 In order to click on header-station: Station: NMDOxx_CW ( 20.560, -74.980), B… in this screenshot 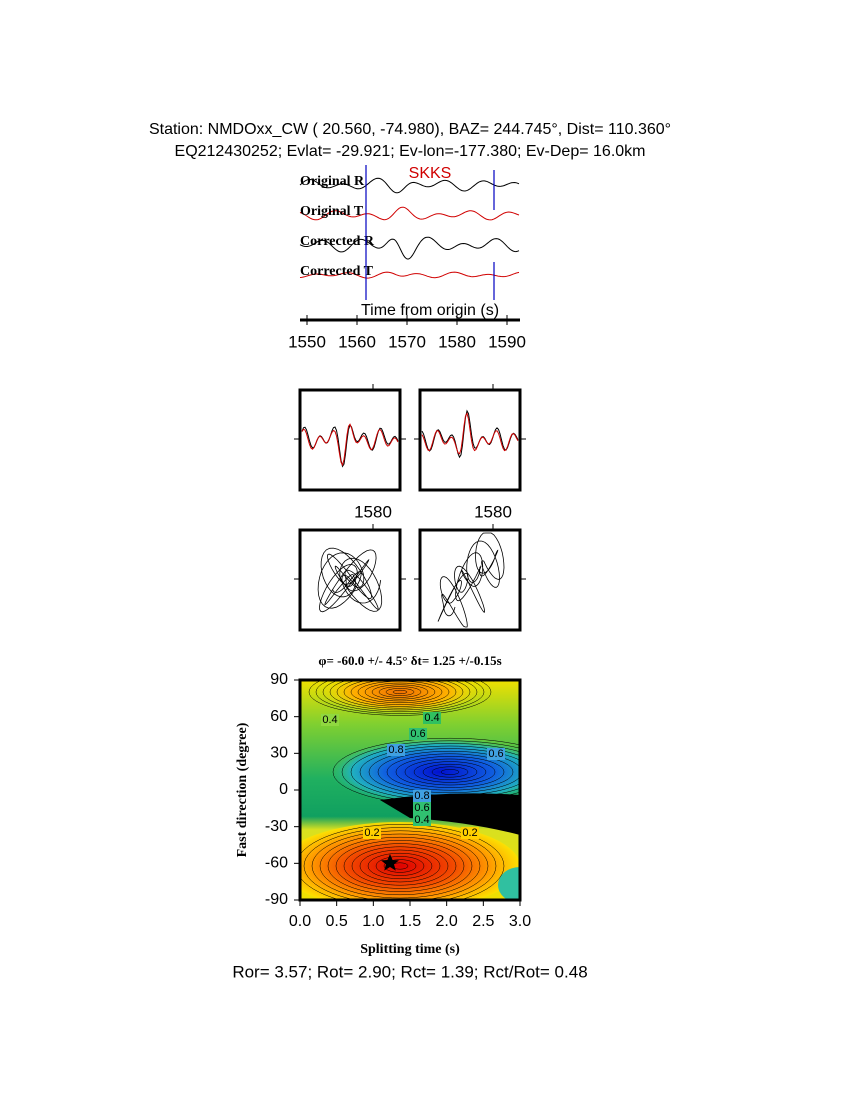, I will do `click(410, 129)`.